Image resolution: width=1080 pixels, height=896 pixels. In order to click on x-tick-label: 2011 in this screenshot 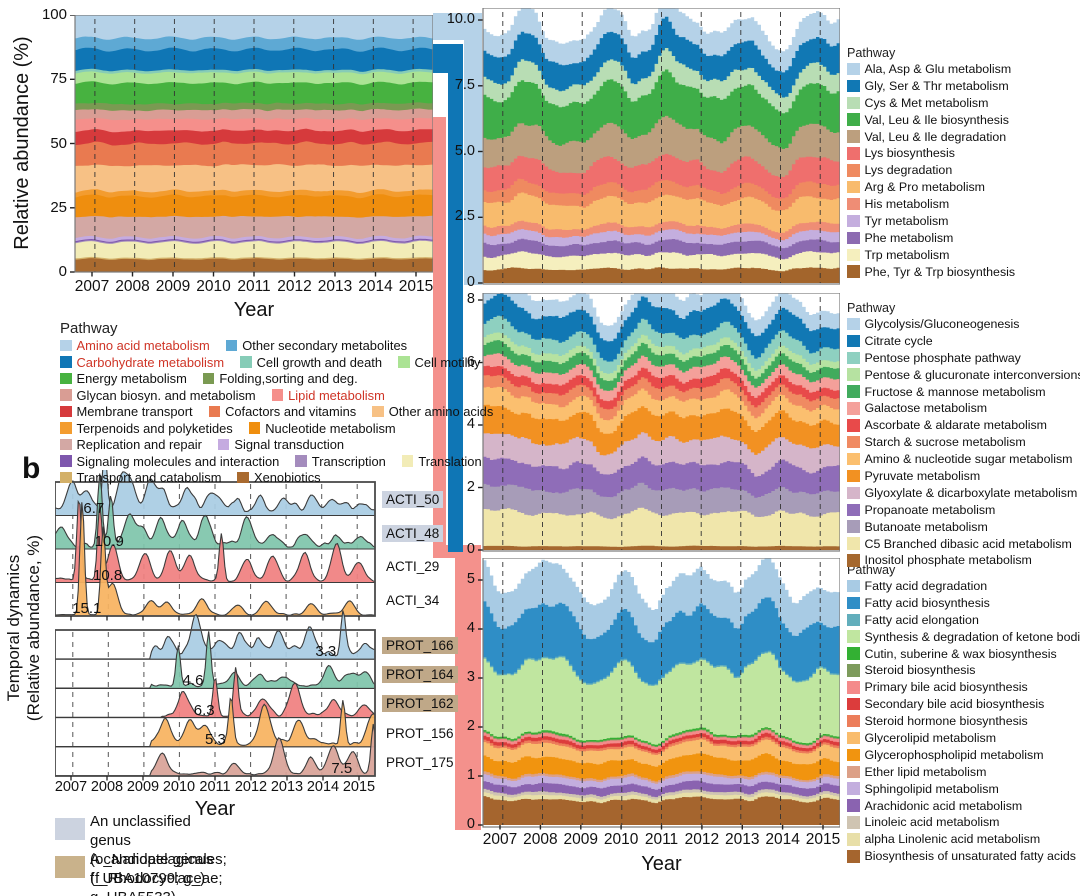, I will do `click(661, 839)`.